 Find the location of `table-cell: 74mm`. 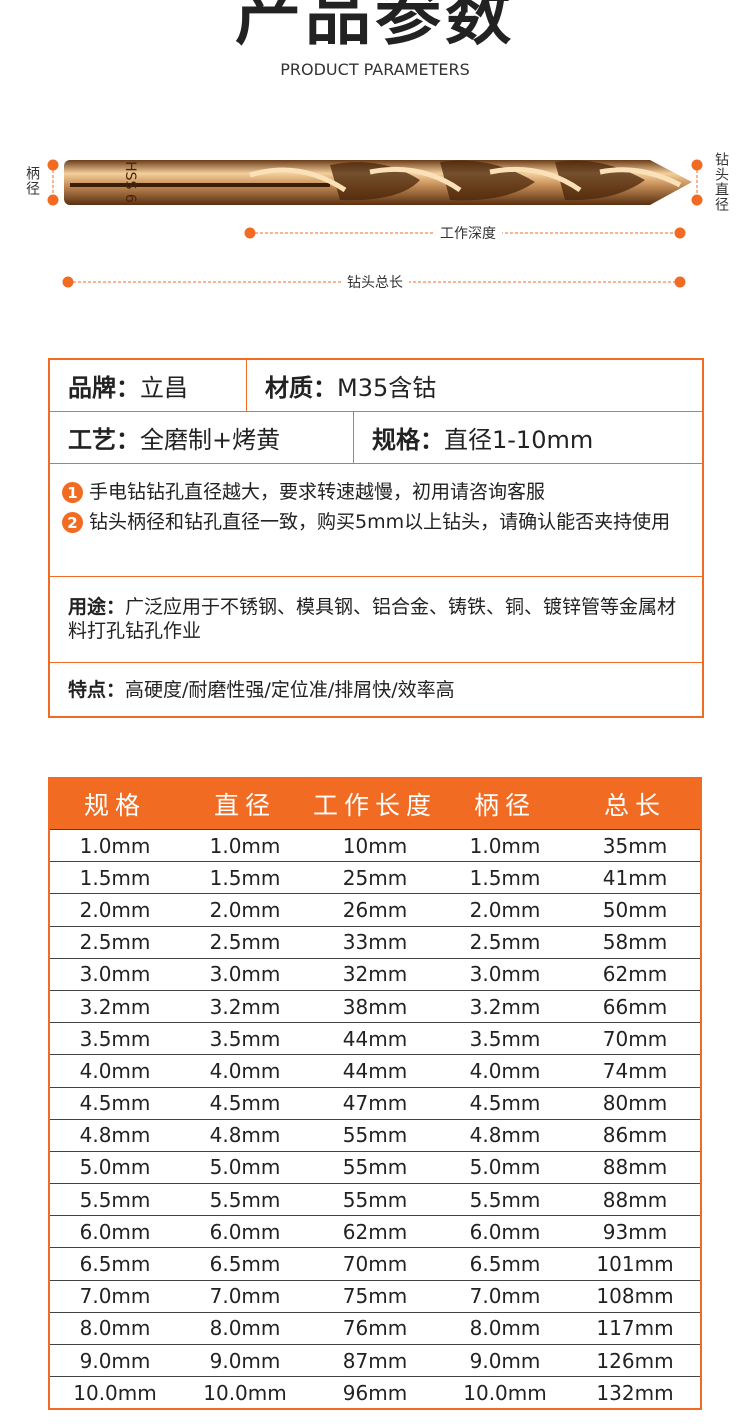

table-cell: 74mm is located at coordinates (635, 1070).